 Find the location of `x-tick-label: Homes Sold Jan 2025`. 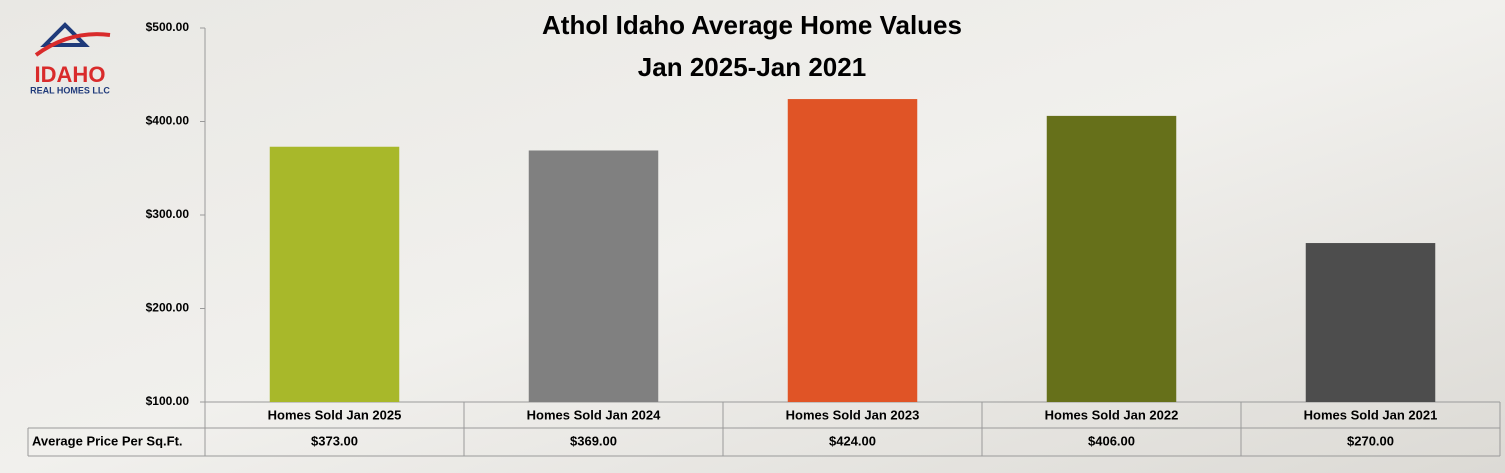

x-tick-label: Homes Sold Jan 2025 is located at coordinates (335, 414).